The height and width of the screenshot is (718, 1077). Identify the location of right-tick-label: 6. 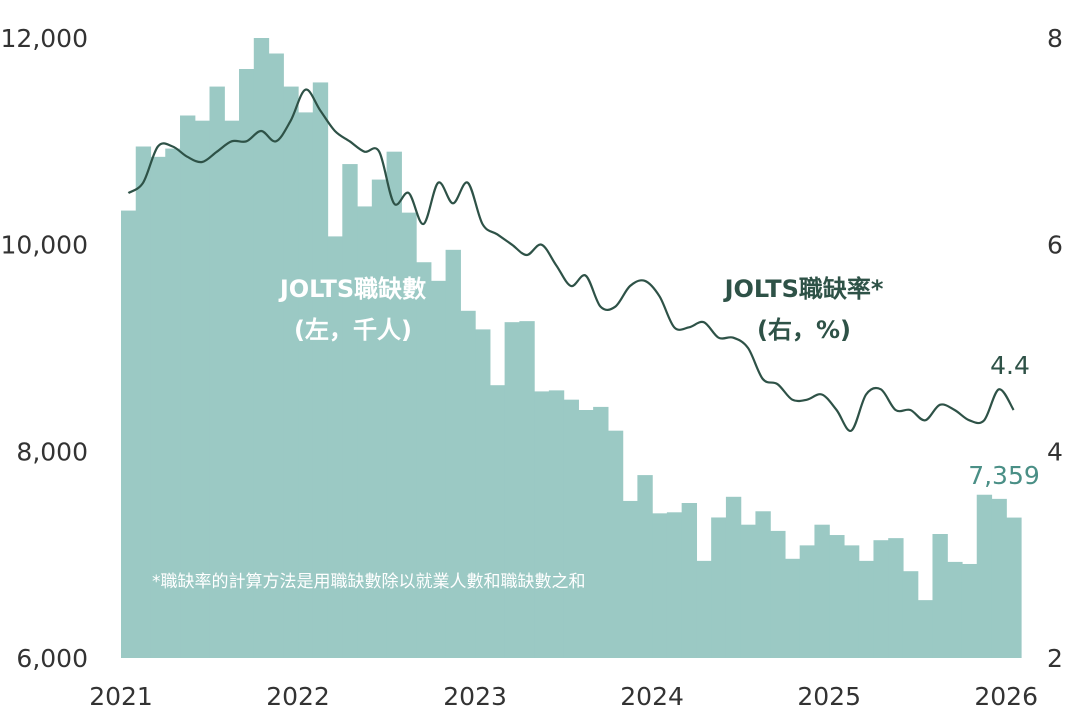
(1055, 245).